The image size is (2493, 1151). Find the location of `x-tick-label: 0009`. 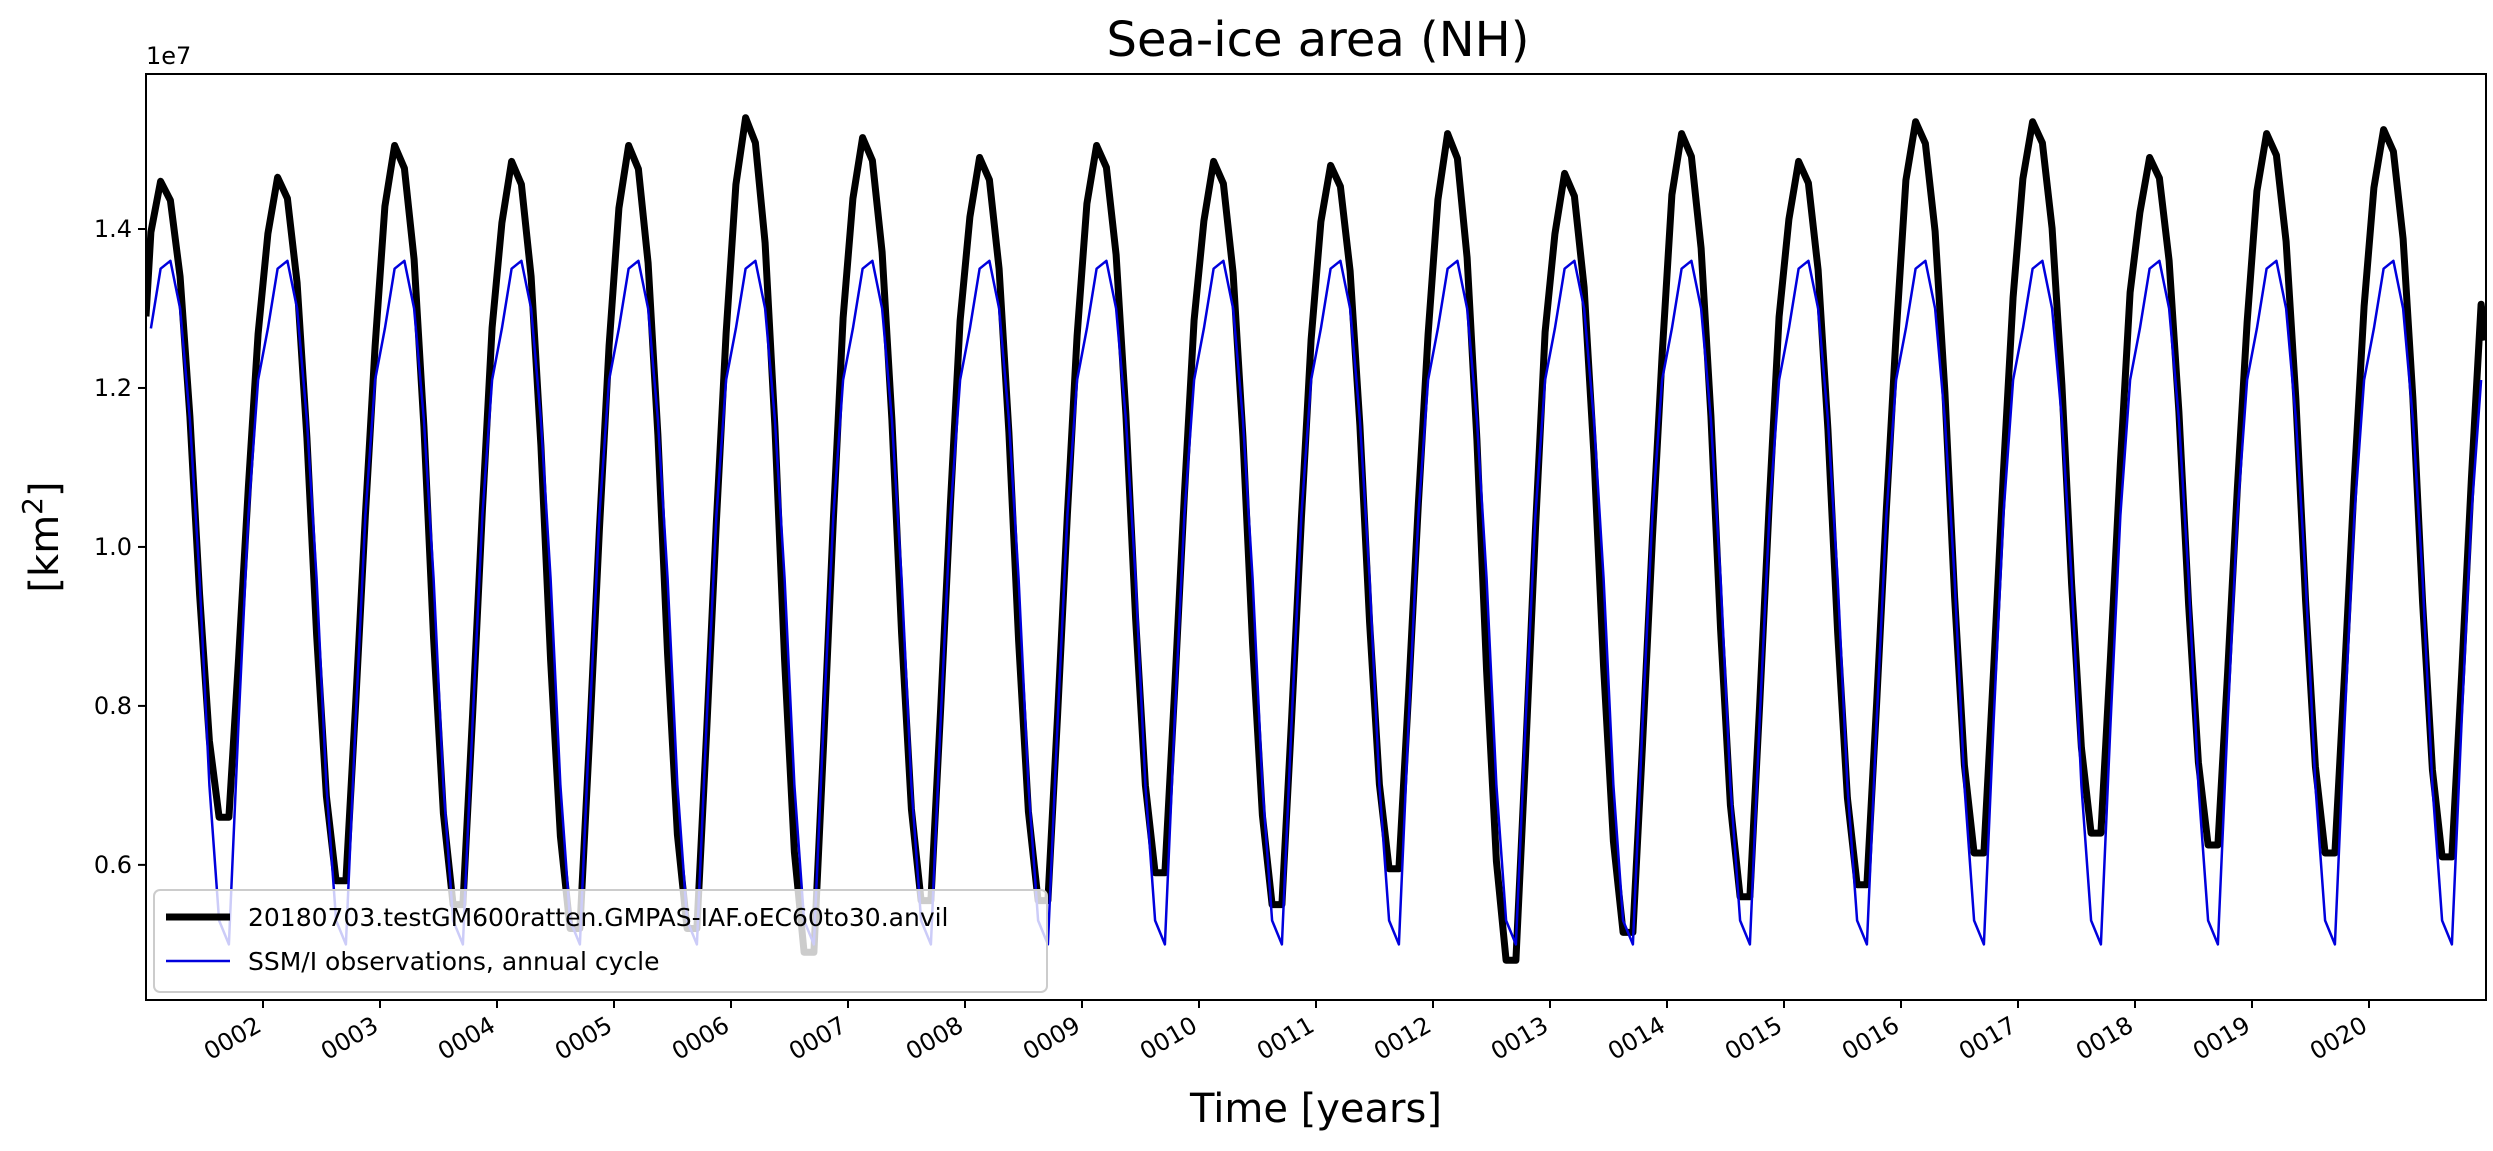

x-tick-label: 0009 is located at coordinates (1051, 1038).